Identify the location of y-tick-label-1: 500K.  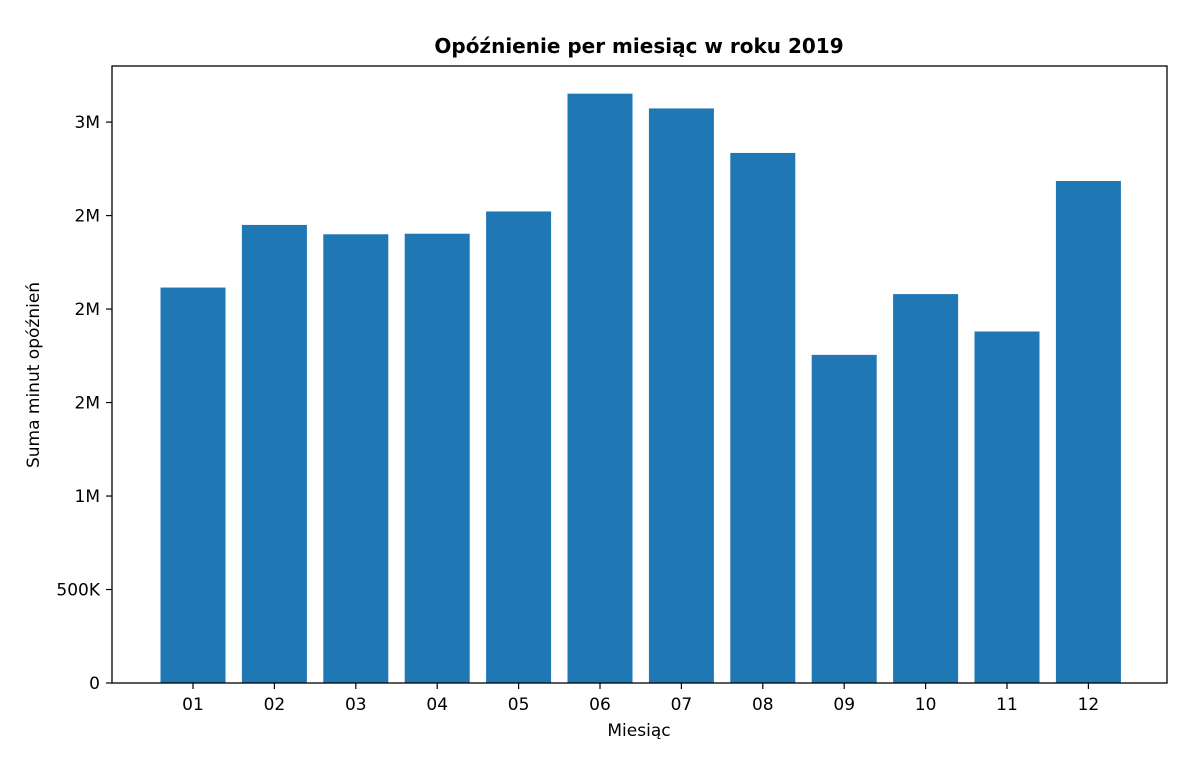
(78, 591).